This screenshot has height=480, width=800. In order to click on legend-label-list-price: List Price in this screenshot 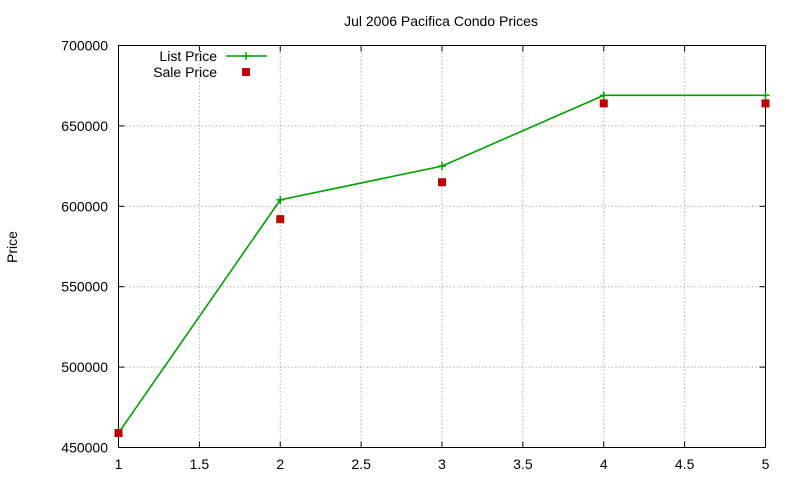, I will do `click(188, 56)`.